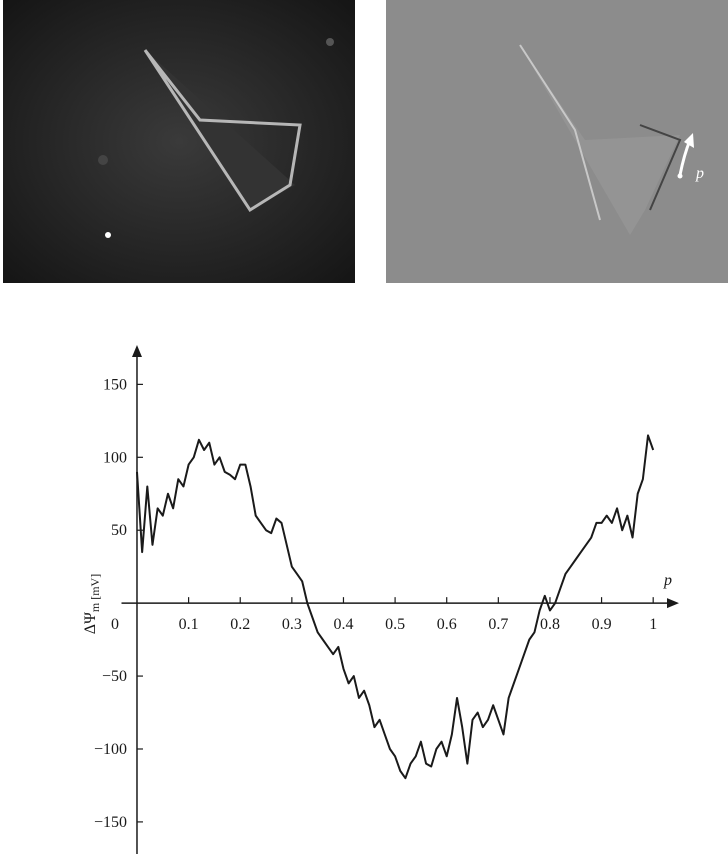 The image size is (728, 861). What do you see at coordinates (114, 676) in the screenshot?
I see `y-tick-label: −50` at bounding box center [114, 676].